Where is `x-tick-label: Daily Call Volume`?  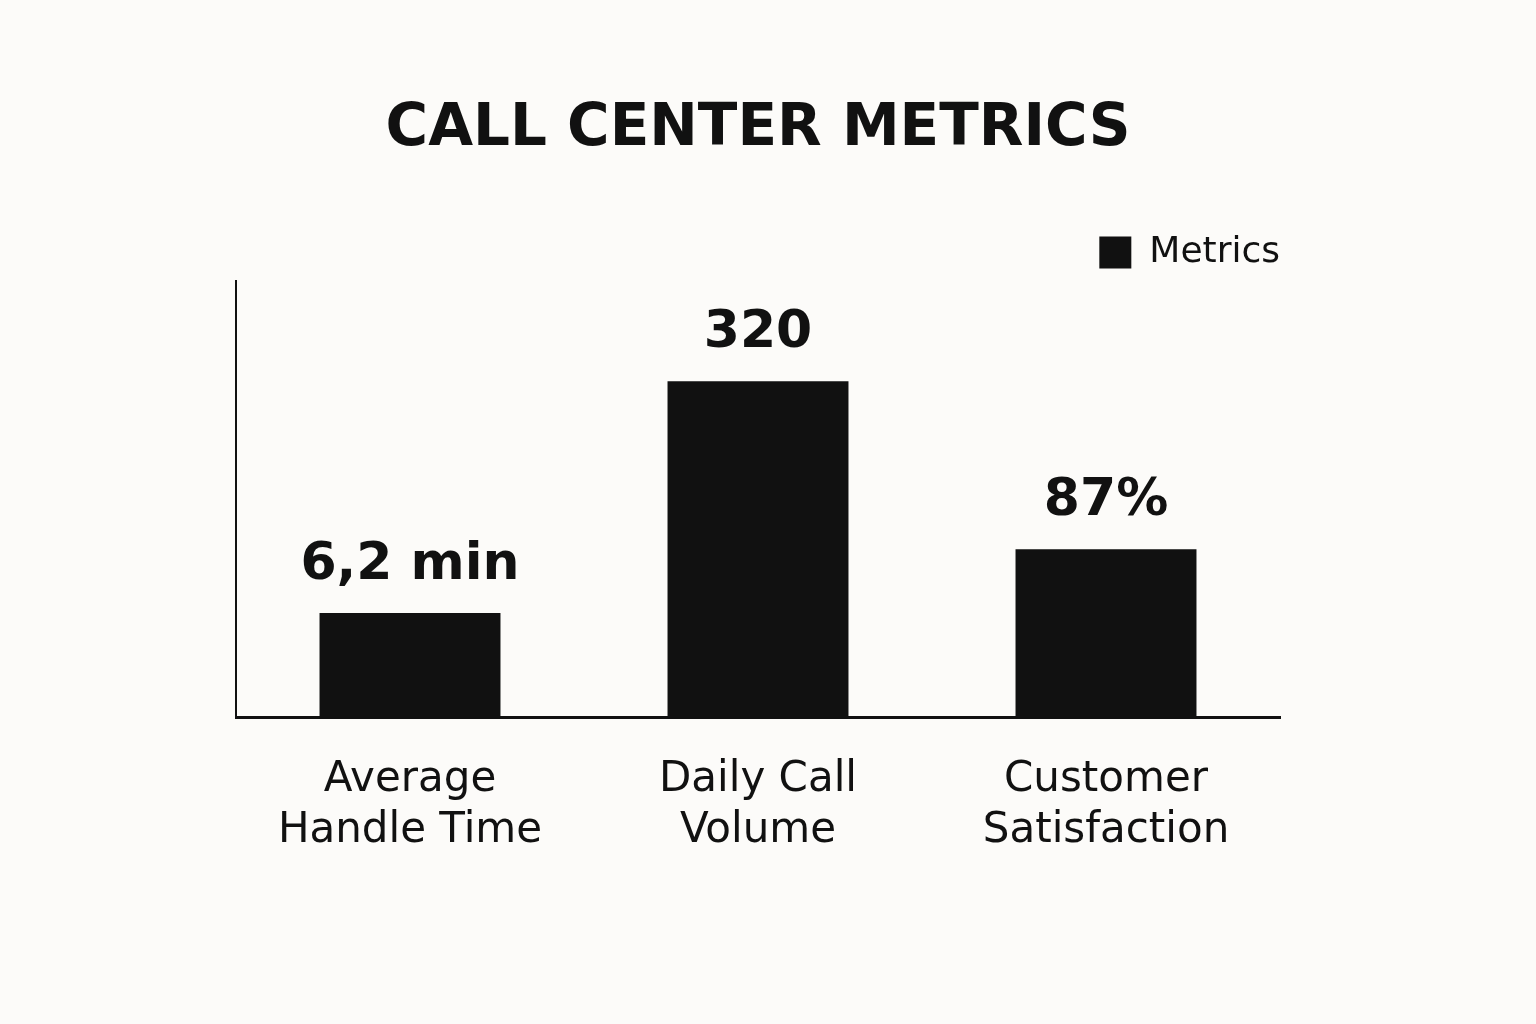
x-tick-label: Daily Call Volume is located at coordinates (758, 802).